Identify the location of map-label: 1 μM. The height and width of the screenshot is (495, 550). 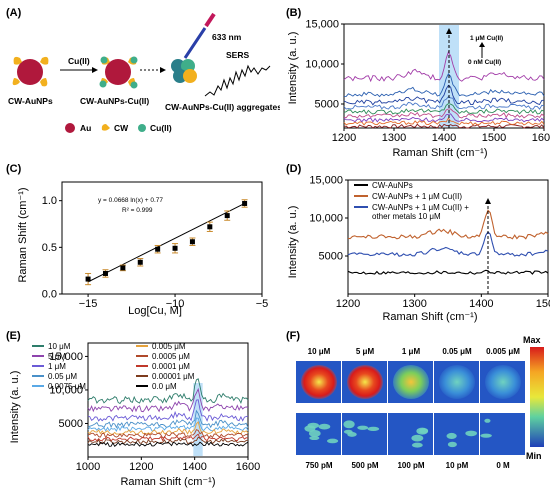
(411, 351).